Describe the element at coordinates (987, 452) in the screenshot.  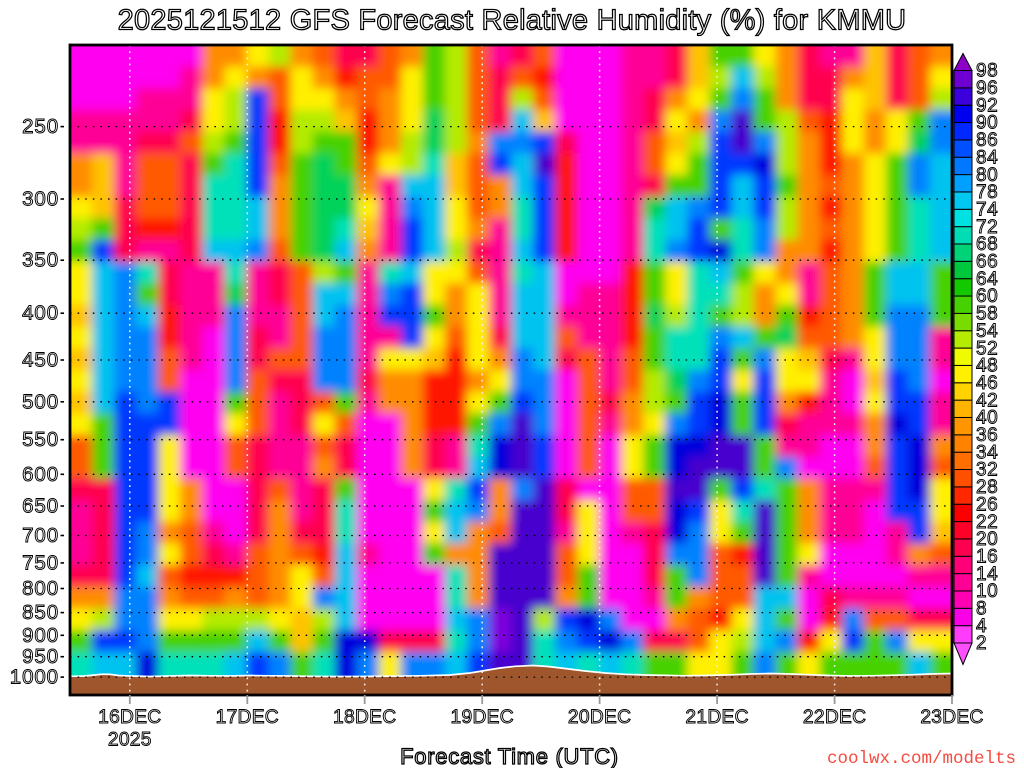
I see `svg-text: 34` at that location.